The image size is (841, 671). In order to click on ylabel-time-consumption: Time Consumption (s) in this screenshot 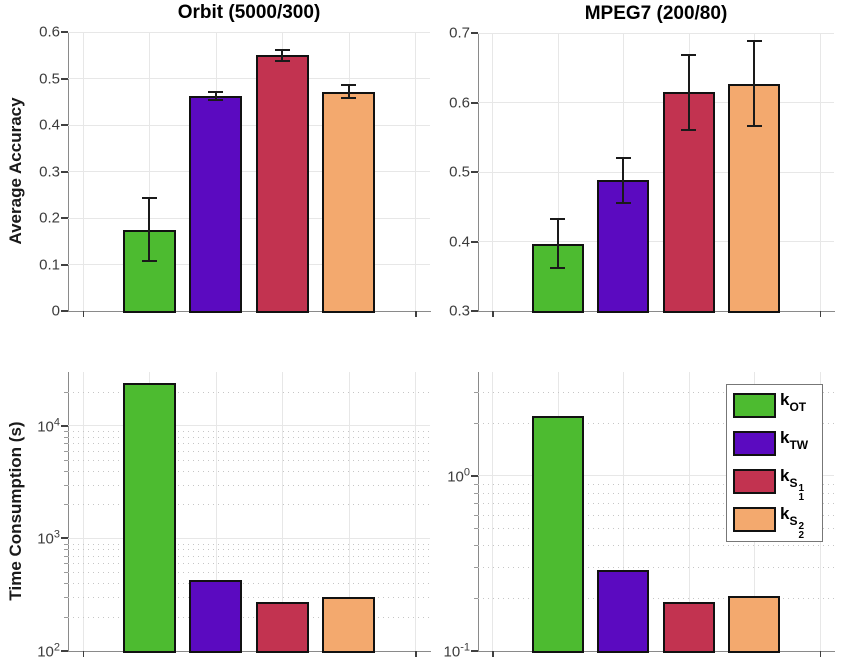, I will do `click(15, 511)`.